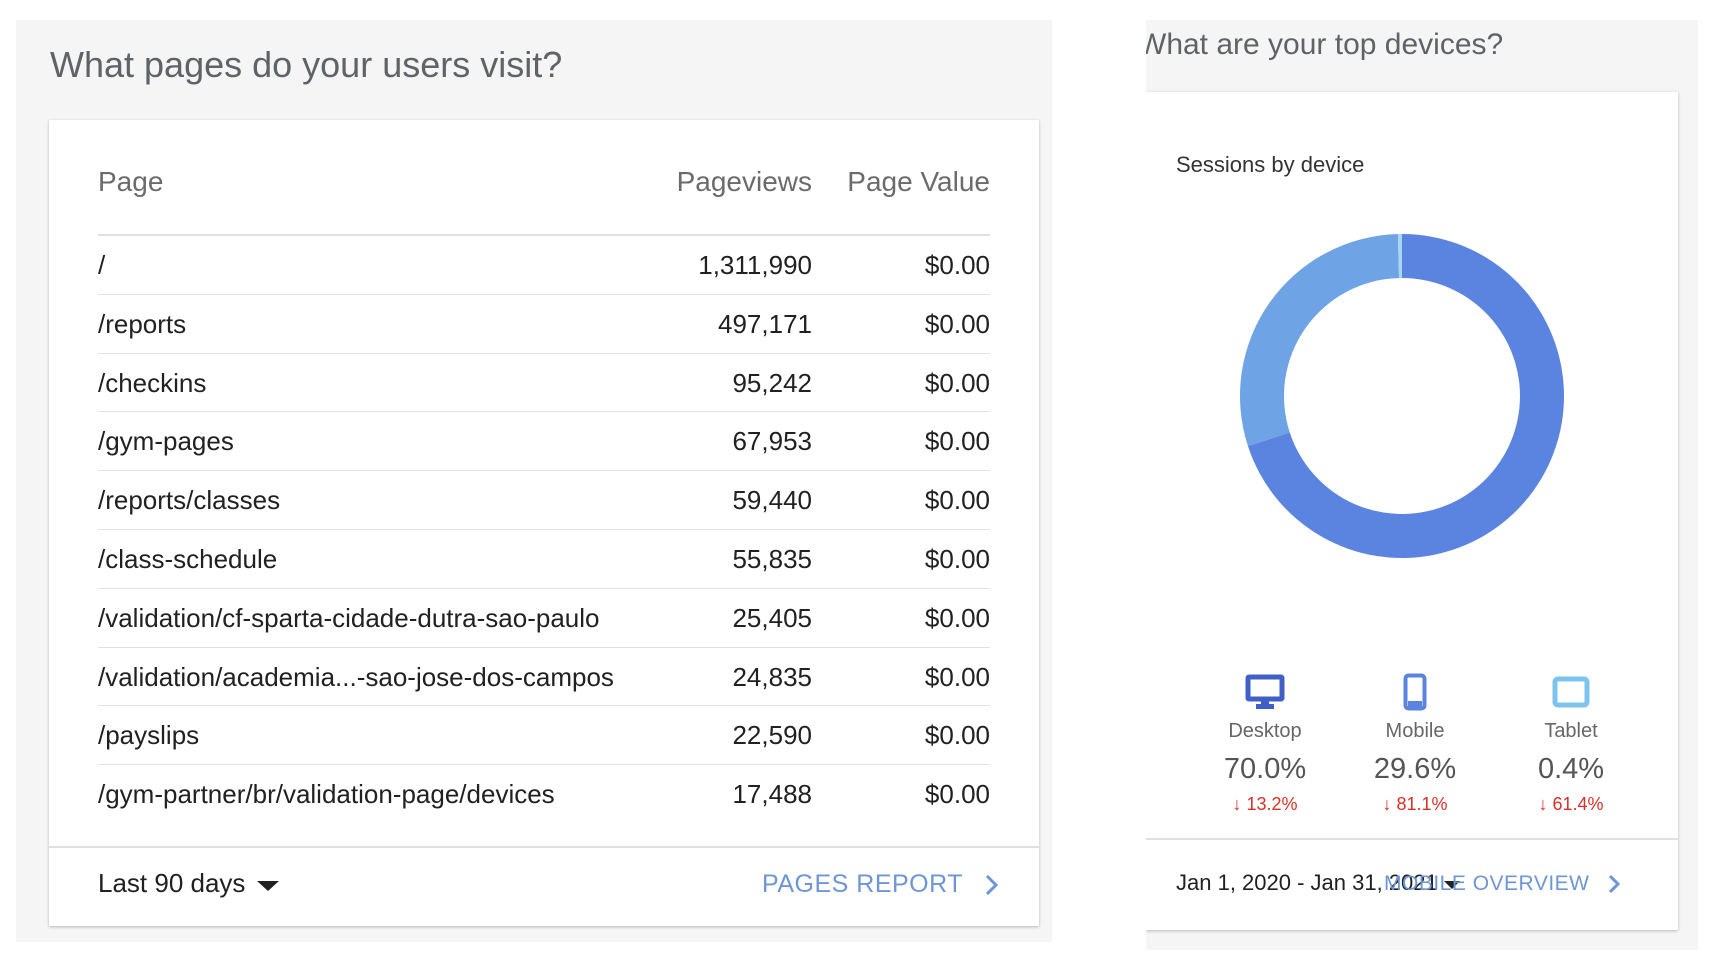 Image resolution: width=1714 pixels, height=968 pixels. I want to click on page-path: /gym-partner/br/validation-page/devices, so click(326, 794).